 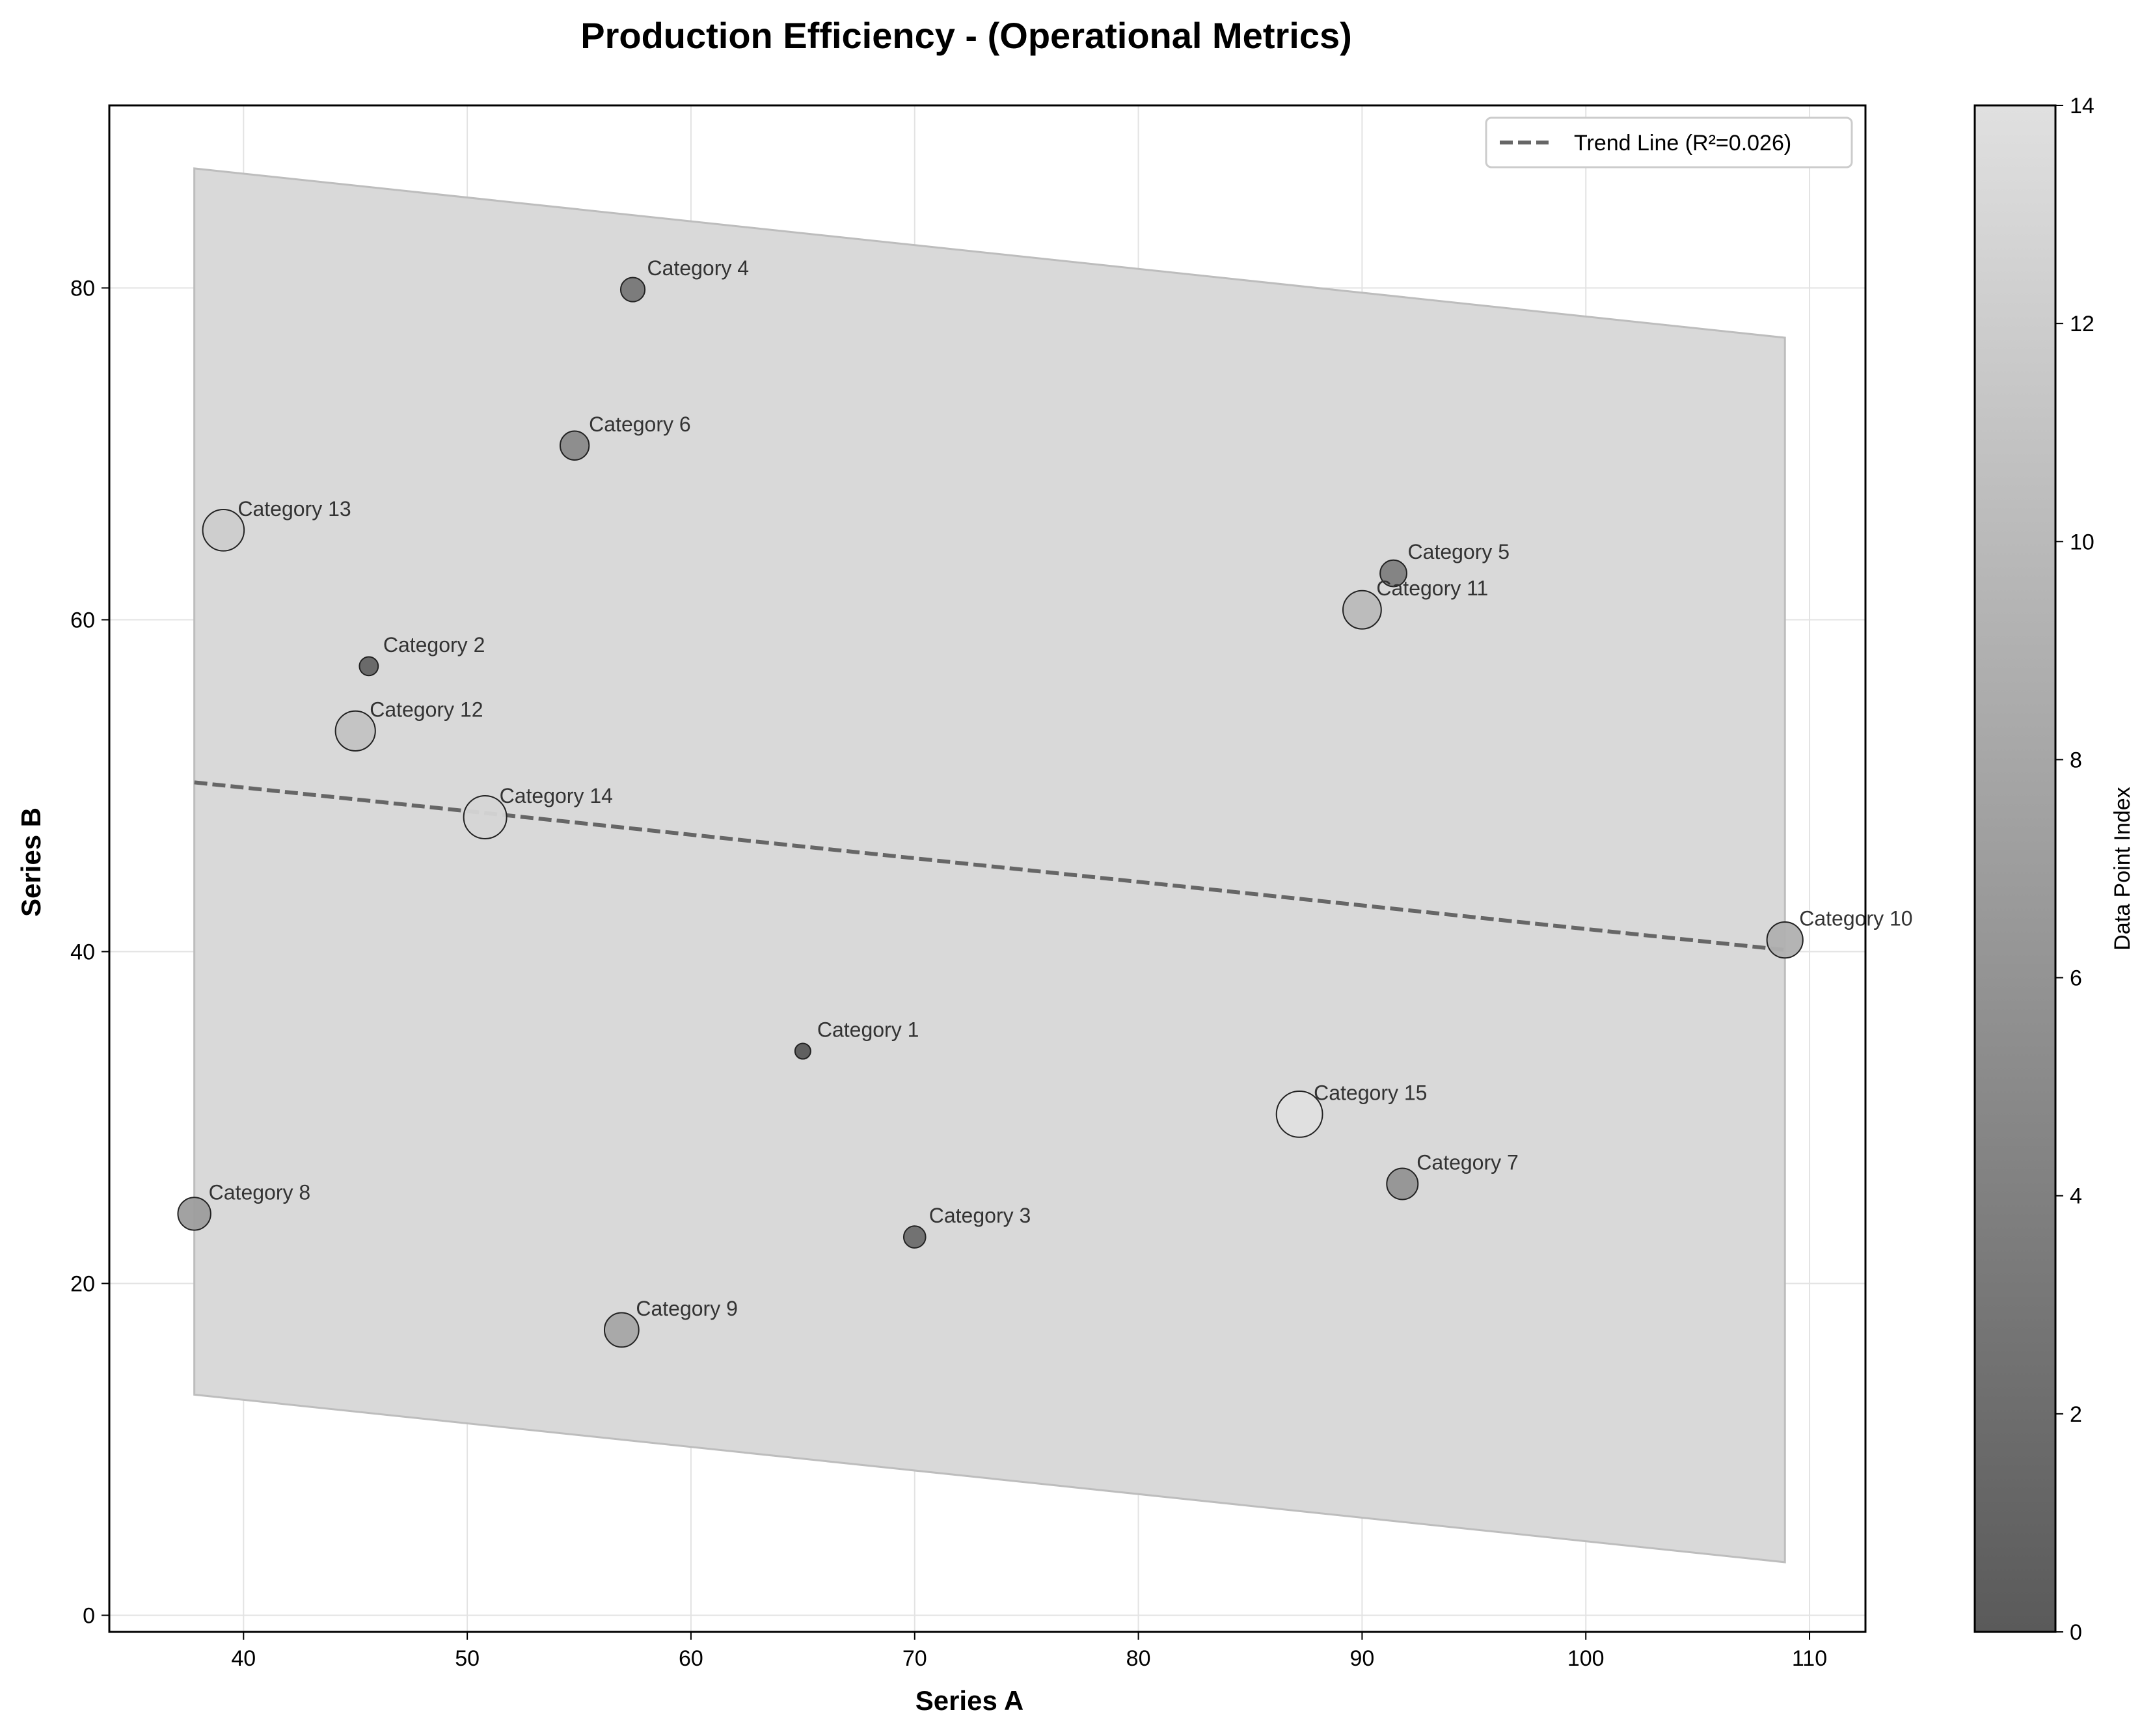 What do you see at coordinates (82, 1285) in the screenshot?
I see `y-tick-label: 20` at bounding box center [82, 1285].